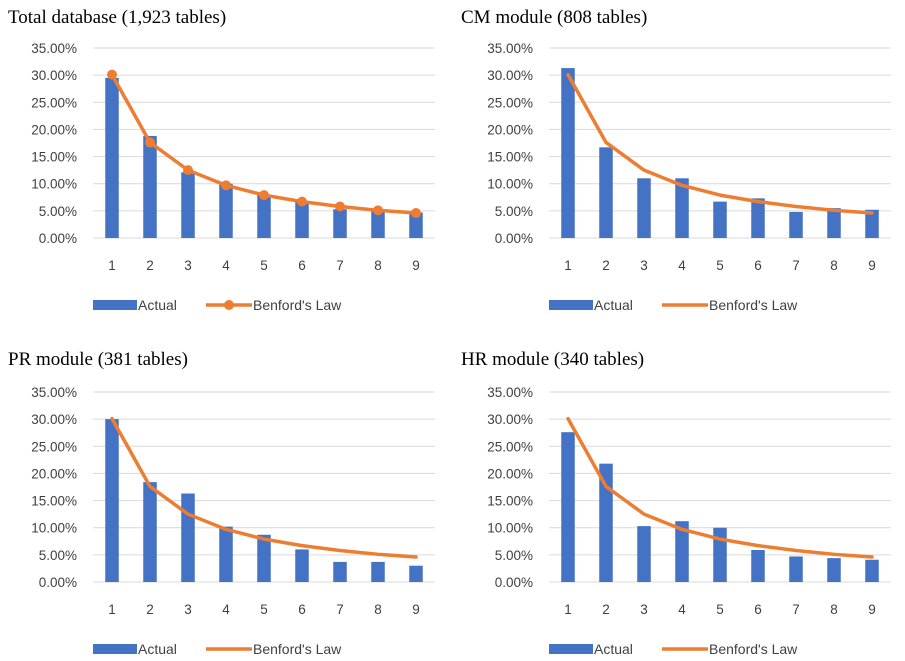  I want to click on chart-title: PR module (381 tables), so click(98, 359).